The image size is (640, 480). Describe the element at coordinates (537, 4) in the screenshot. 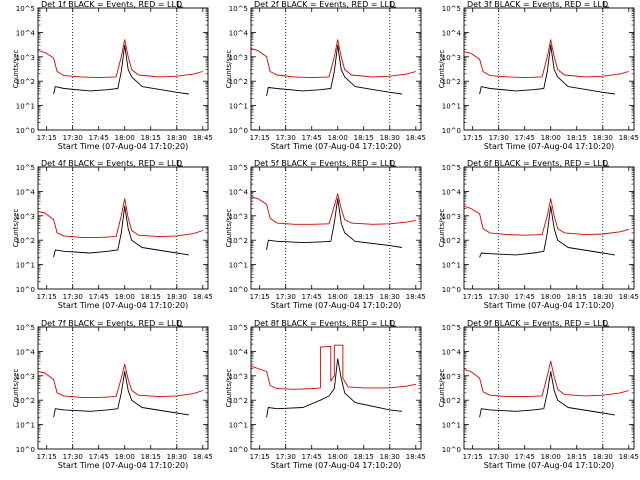

I see `panel-title: Det 3f BLACK = Events, RED = LLD` at that location.